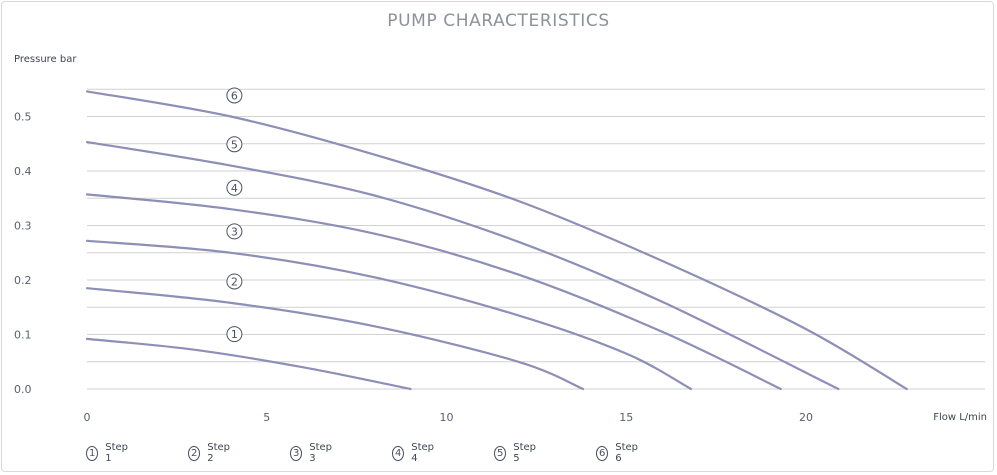  I want to click on curve-badge-number: 4, so click(234, 188).